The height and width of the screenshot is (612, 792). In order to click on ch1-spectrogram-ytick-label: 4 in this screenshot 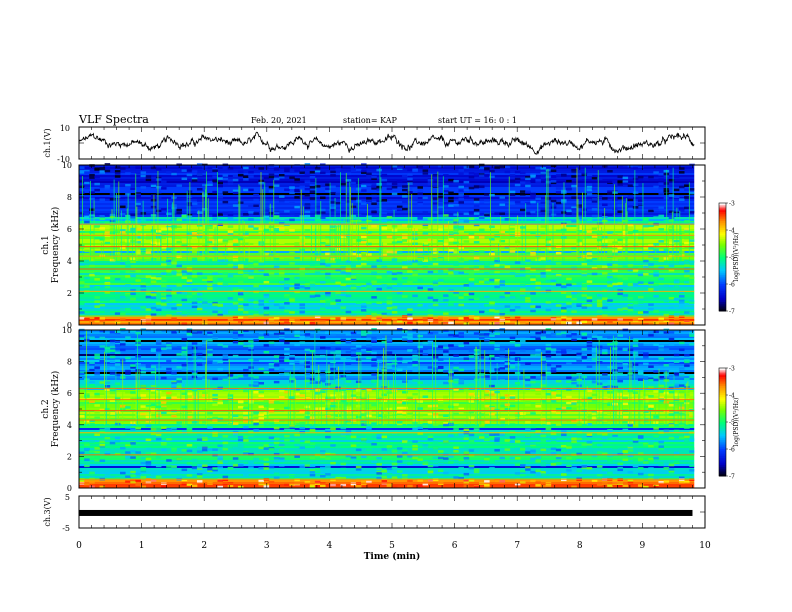, I will do `click(69, 261)`.